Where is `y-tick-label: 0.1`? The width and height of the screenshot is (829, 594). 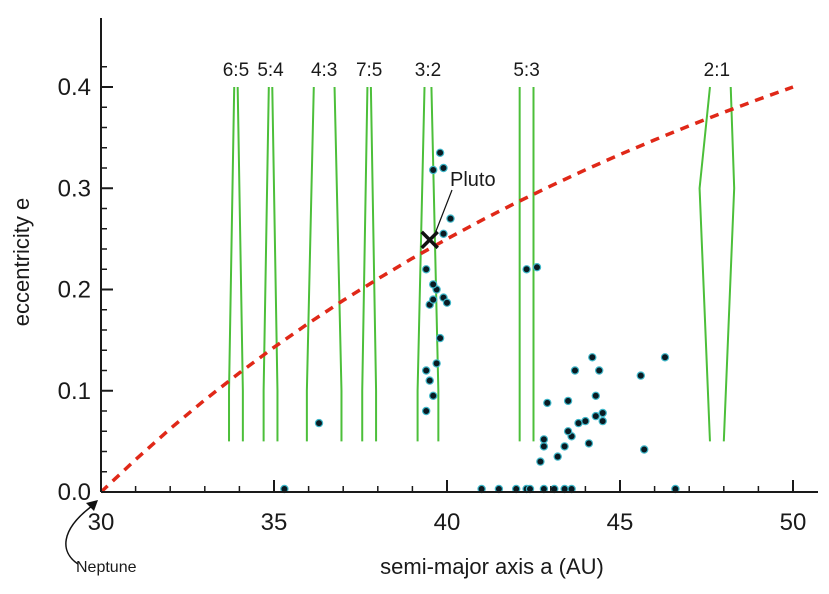 y-tick-label: 0.1 is located at coordinates (74, 391).